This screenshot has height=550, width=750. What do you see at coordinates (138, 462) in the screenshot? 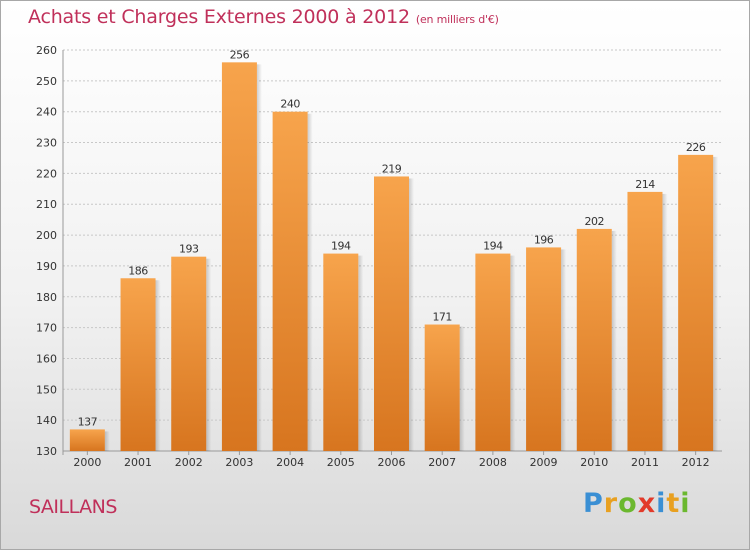
I see `x-tick-label: 2001` at bounding box center [138, 462].